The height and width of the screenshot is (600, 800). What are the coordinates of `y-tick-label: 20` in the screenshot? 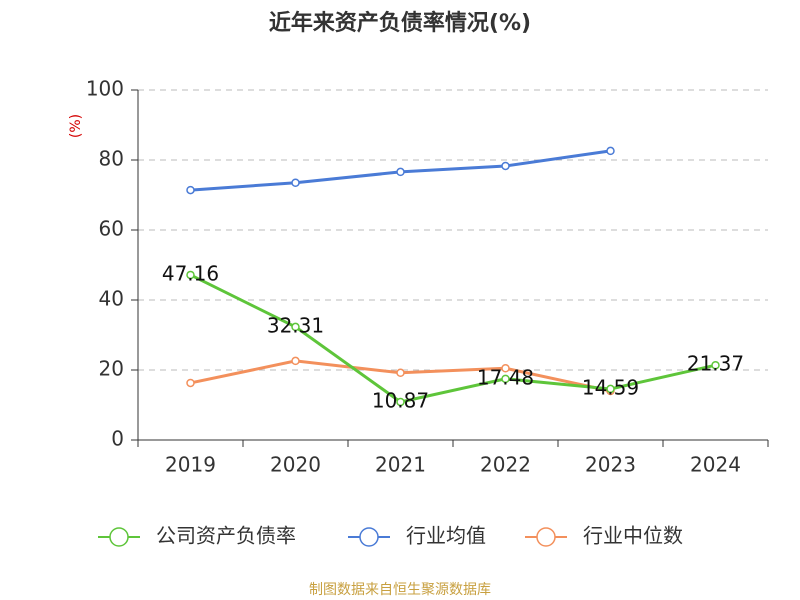 It's located at (111, 369).